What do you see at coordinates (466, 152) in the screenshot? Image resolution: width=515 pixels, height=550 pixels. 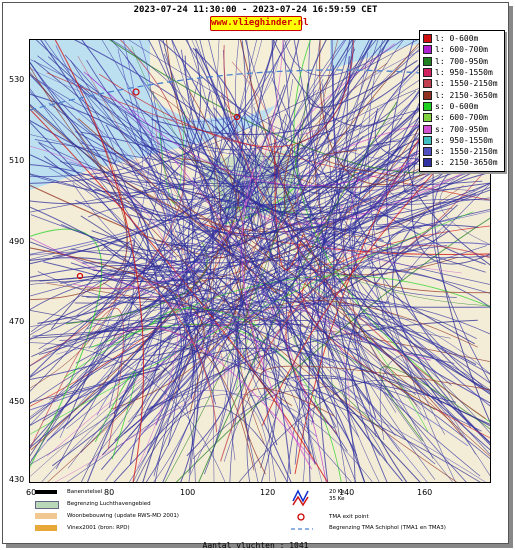 I see `legend-label: s: 1550-2150m` at bounding box center [466, 152].